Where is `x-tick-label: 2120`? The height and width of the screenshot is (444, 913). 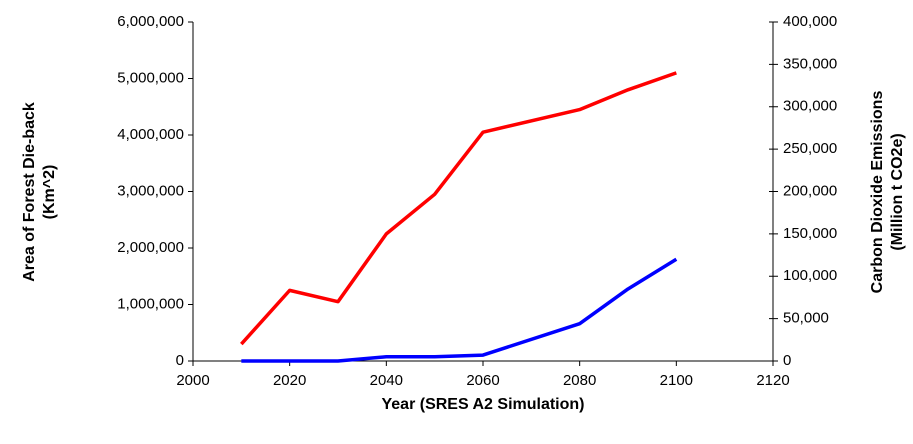 x-tick-label: 2120 is located at coordinates (772, 380).